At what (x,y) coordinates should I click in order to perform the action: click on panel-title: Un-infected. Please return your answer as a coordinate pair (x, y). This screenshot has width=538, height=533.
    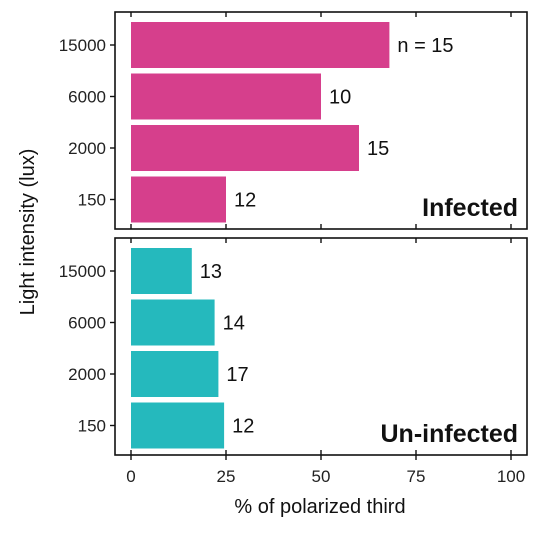
    Looking at the image, I should click on (450, 434).